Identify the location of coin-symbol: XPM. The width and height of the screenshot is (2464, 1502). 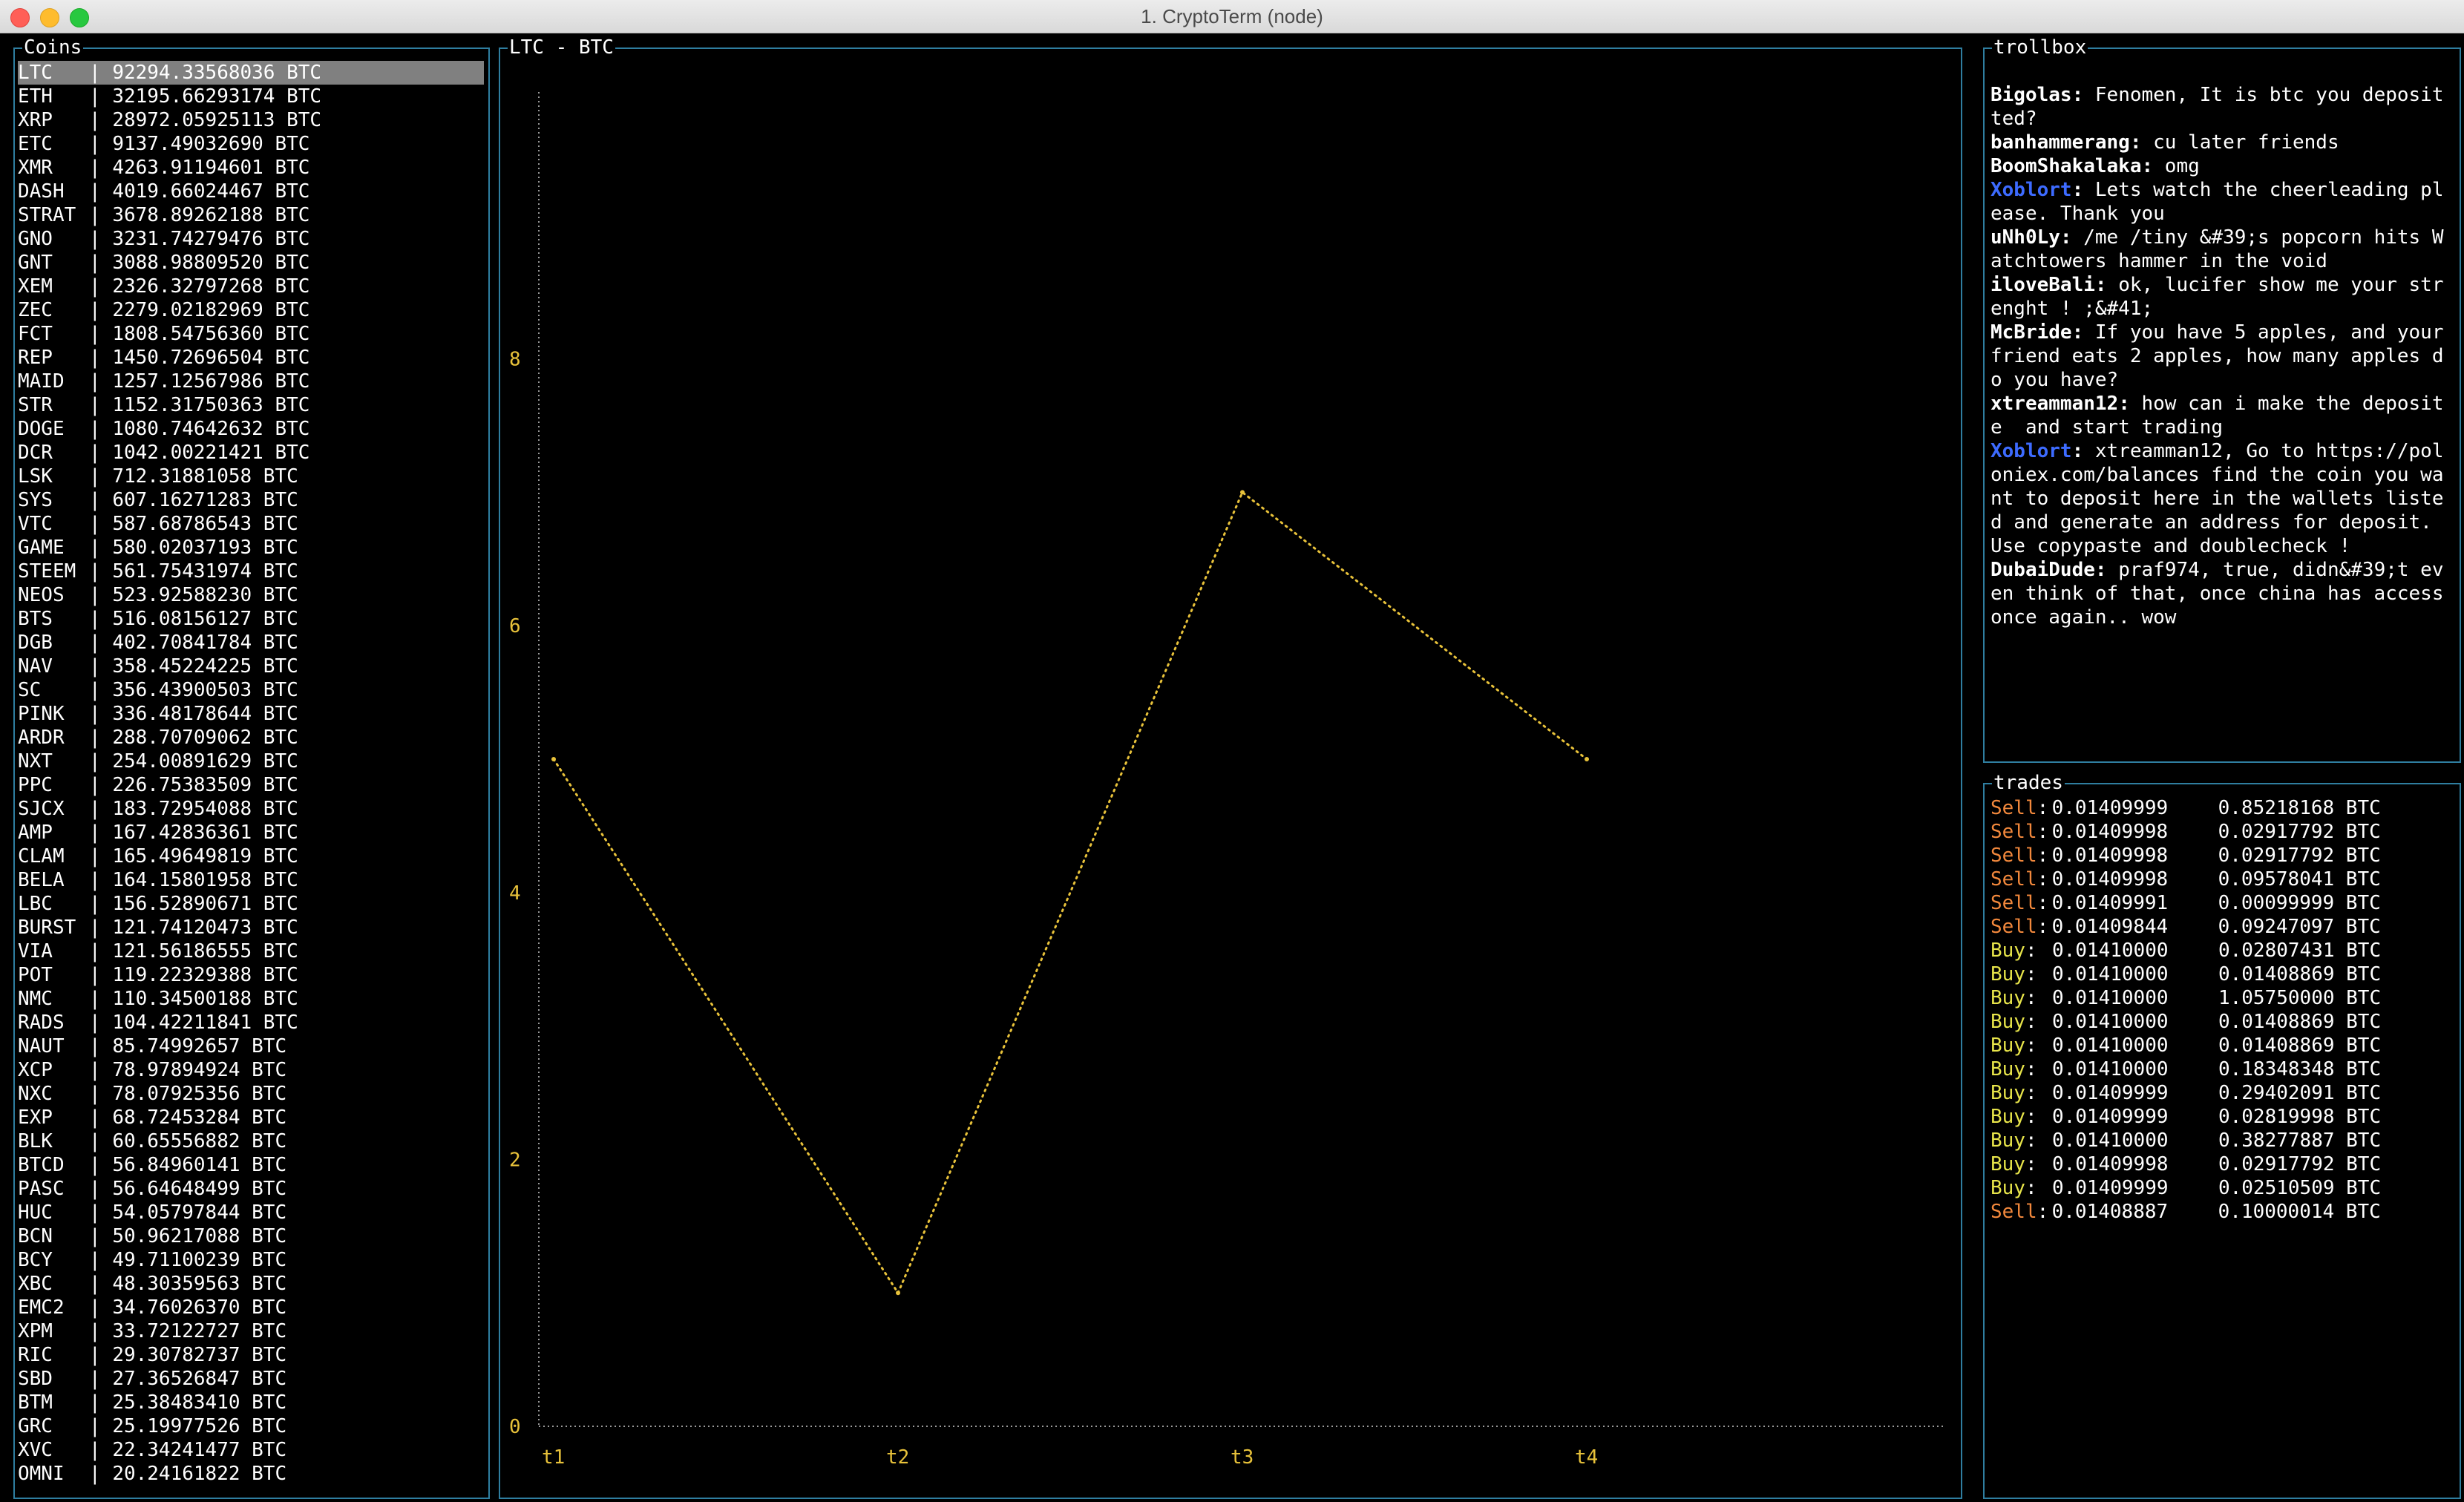
(35, 1331).